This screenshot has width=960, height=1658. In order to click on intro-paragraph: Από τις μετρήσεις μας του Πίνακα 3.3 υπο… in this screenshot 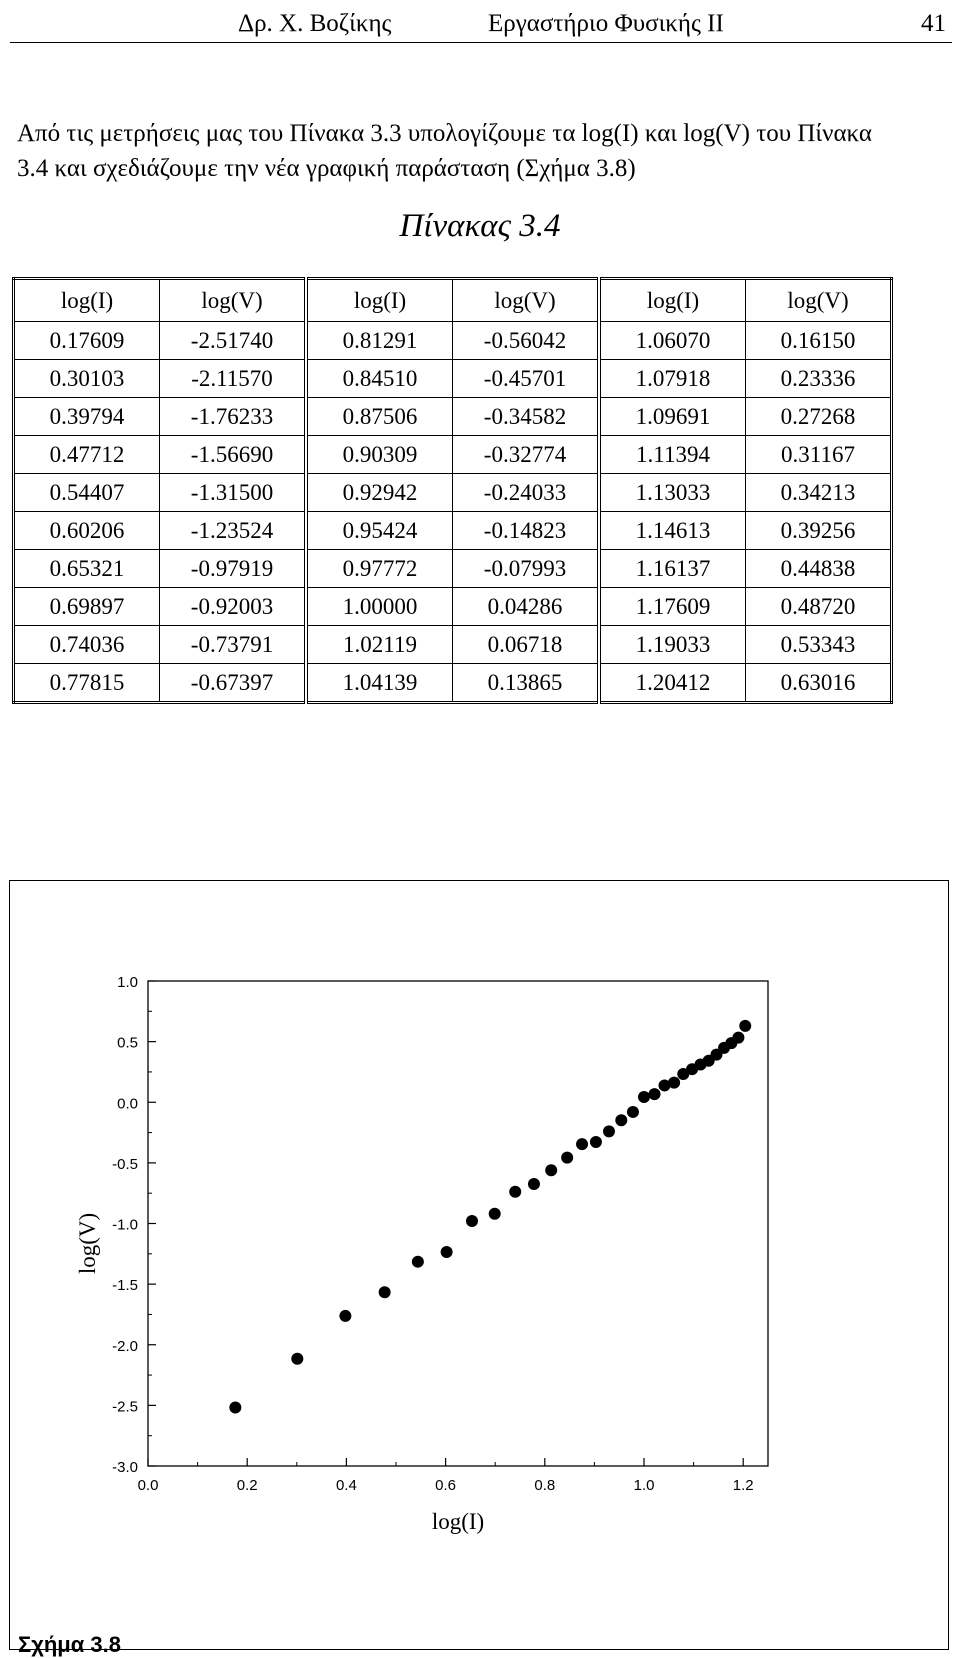, I will do `click(477, 151)`.